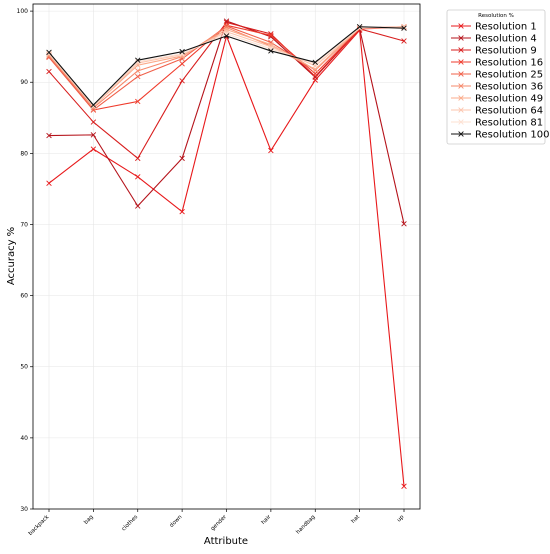 The width and height of the screenshot is (550, 554). Describe the element at coordinates (506, 51) in the screenshot. I see `legend-label: Resolution 9` at that location.